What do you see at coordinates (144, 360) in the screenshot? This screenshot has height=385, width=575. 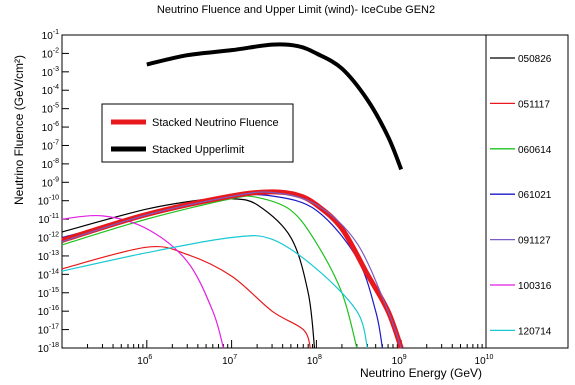 I see `x-tick-label: 10⁶` at bounding box center [144, 360].